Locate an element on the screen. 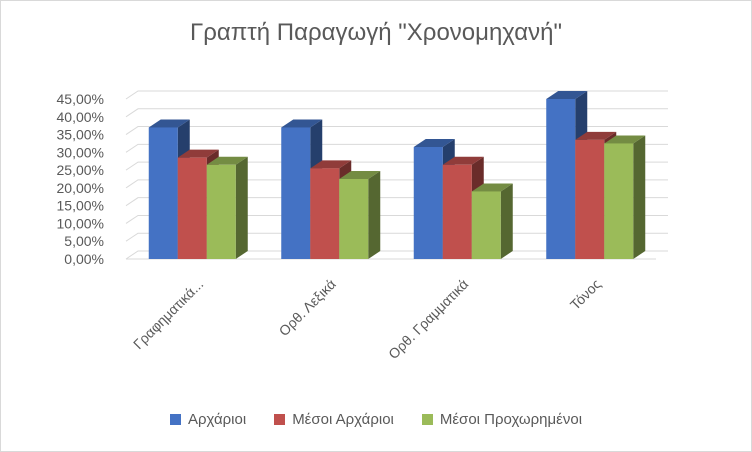  y-tick-label: 15,00% is located at coordinates (80, 206).